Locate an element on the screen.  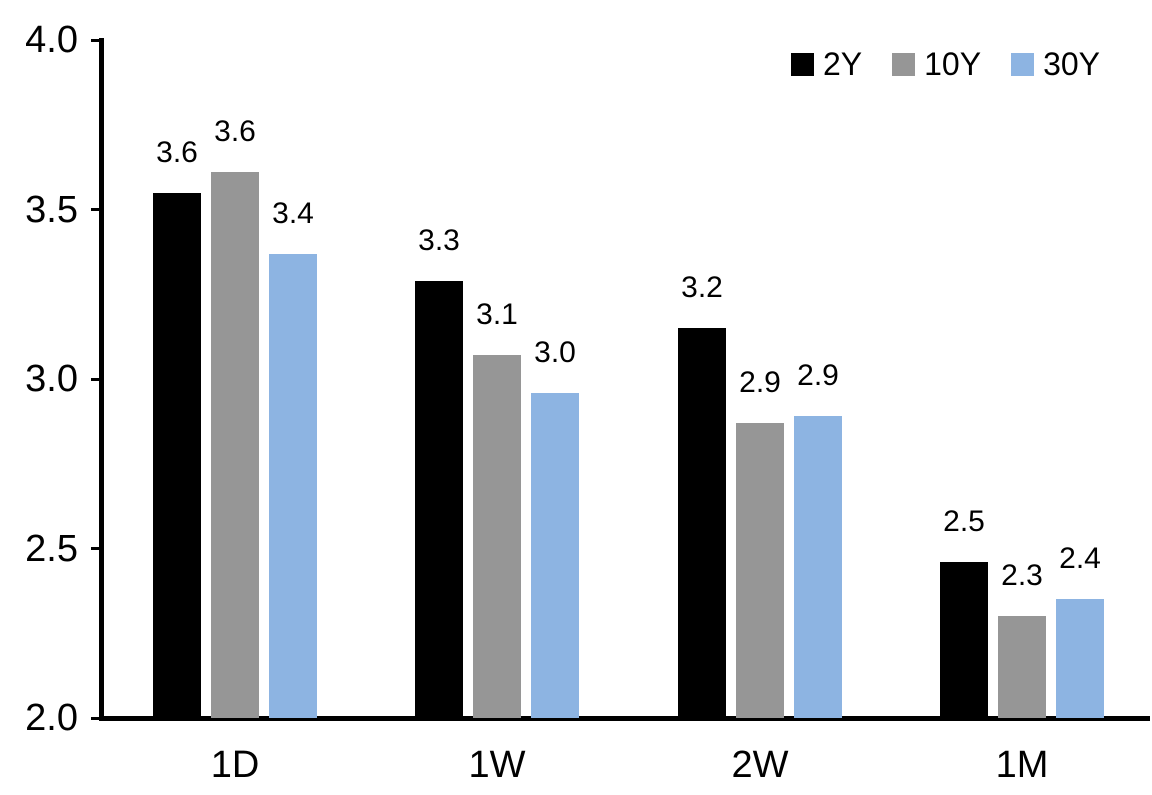
bar-2Y-1W is located at coordinates (439, 499).